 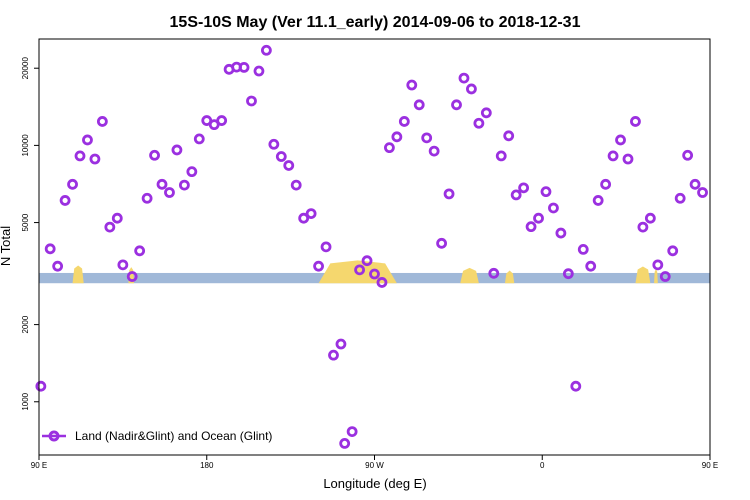 What do you see at coordinates (374, 465) in the screenshot?
I see `x-tick-label: 90 W` at bounding box center [374, 465].